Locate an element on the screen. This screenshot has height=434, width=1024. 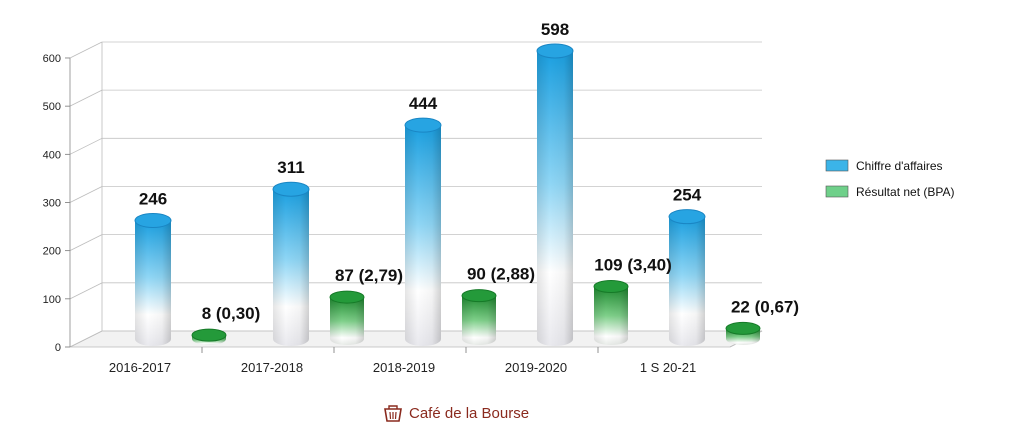
y-tick-label: 400 is located at coordinates (52, 155).